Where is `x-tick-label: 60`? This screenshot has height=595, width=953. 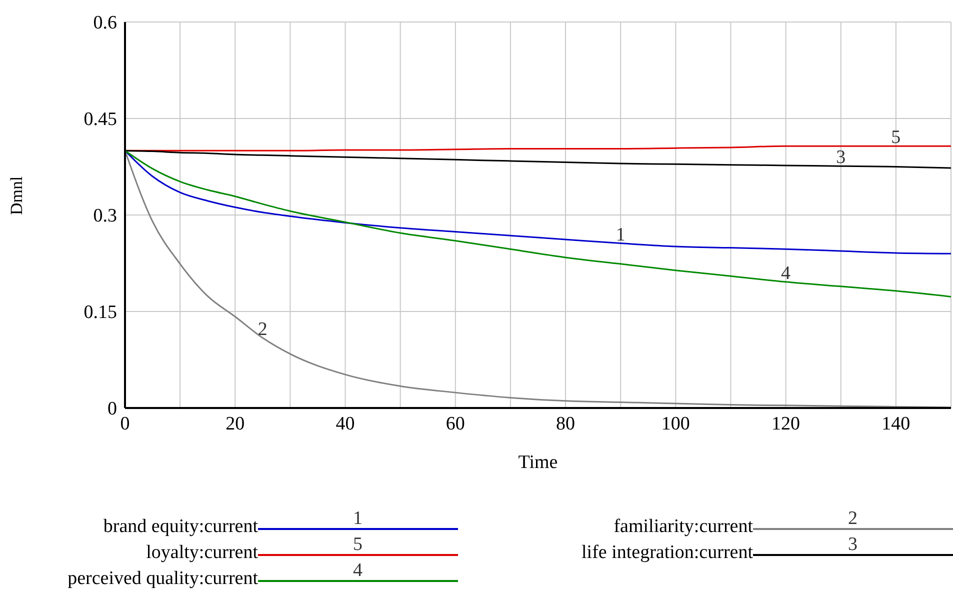 x-tick-label: 60 is located at coordinates (455, 423).